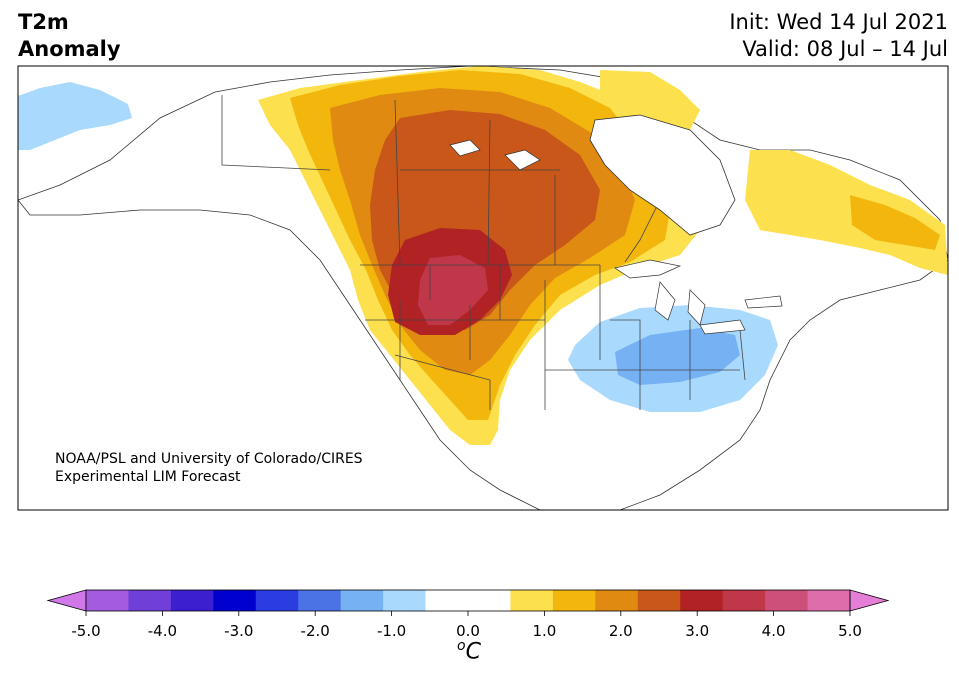 This screenshot has width=959, height=680. I want to click on title-line-2: Anomaly, so click(69, 49).